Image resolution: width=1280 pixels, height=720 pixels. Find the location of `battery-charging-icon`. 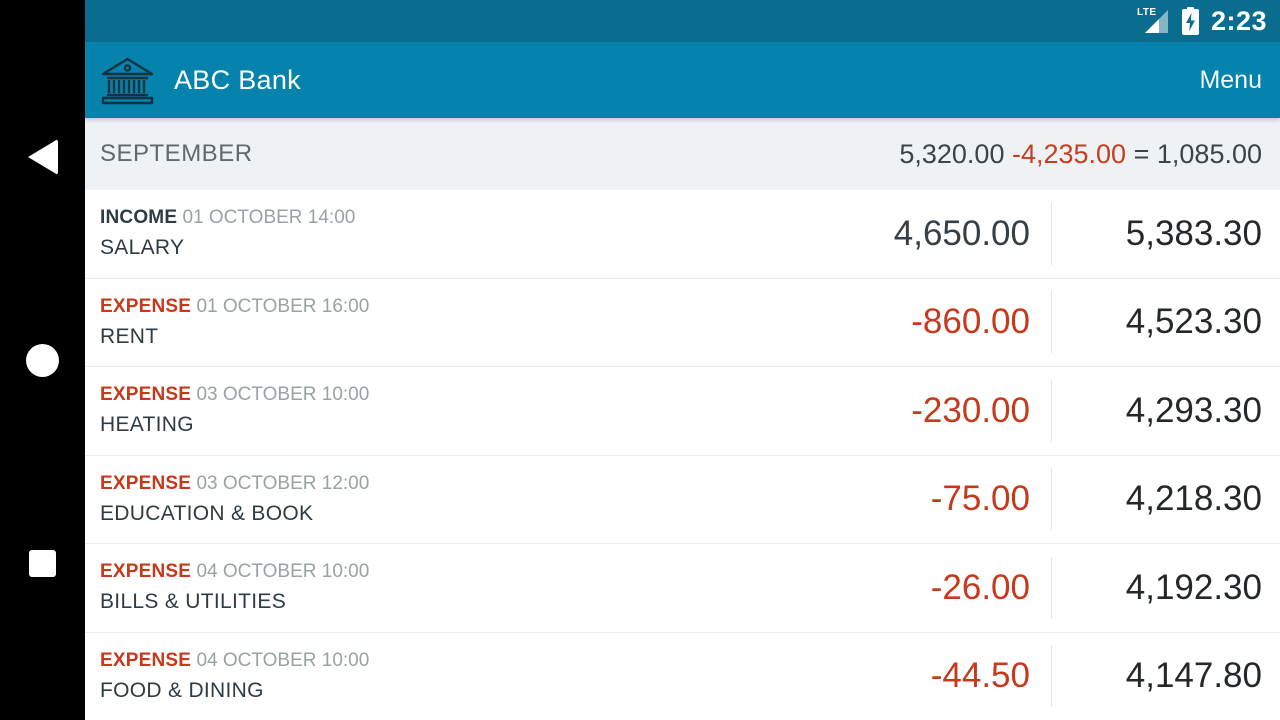

battery-charging-icon is located at coordinates (1190, 21).